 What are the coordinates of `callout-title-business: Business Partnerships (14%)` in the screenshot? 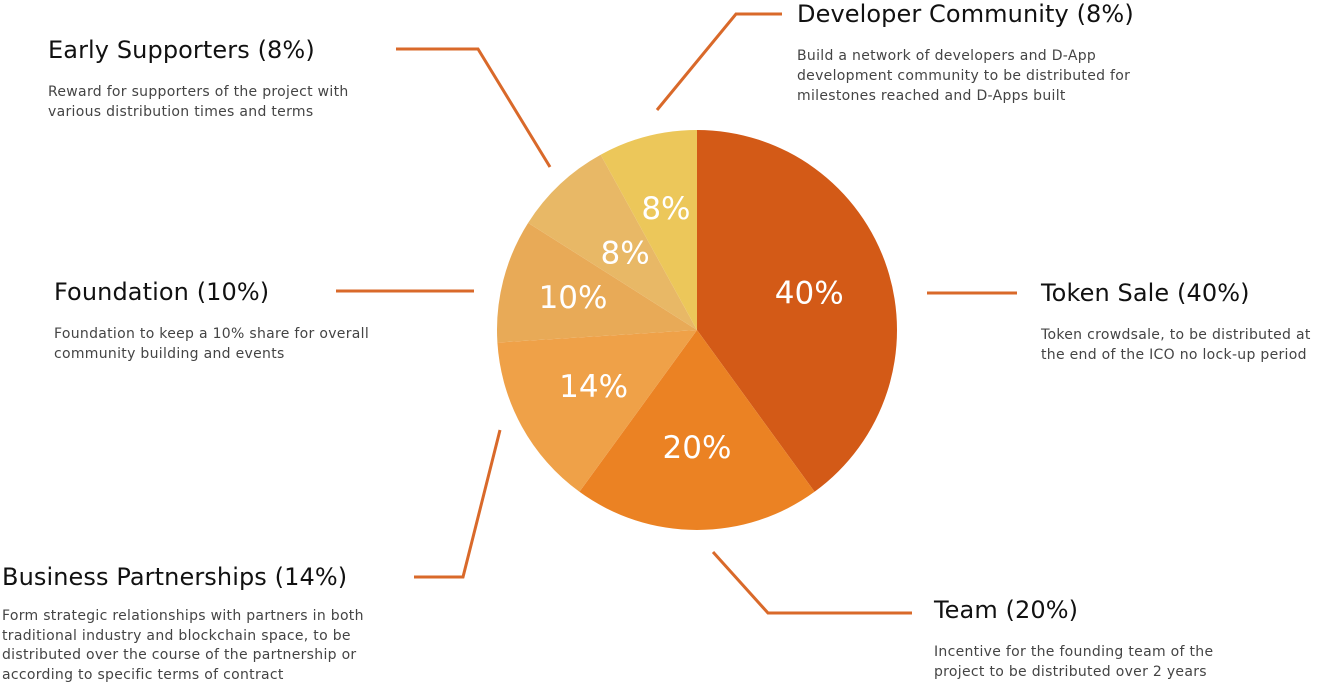 It's located at (175, 577).